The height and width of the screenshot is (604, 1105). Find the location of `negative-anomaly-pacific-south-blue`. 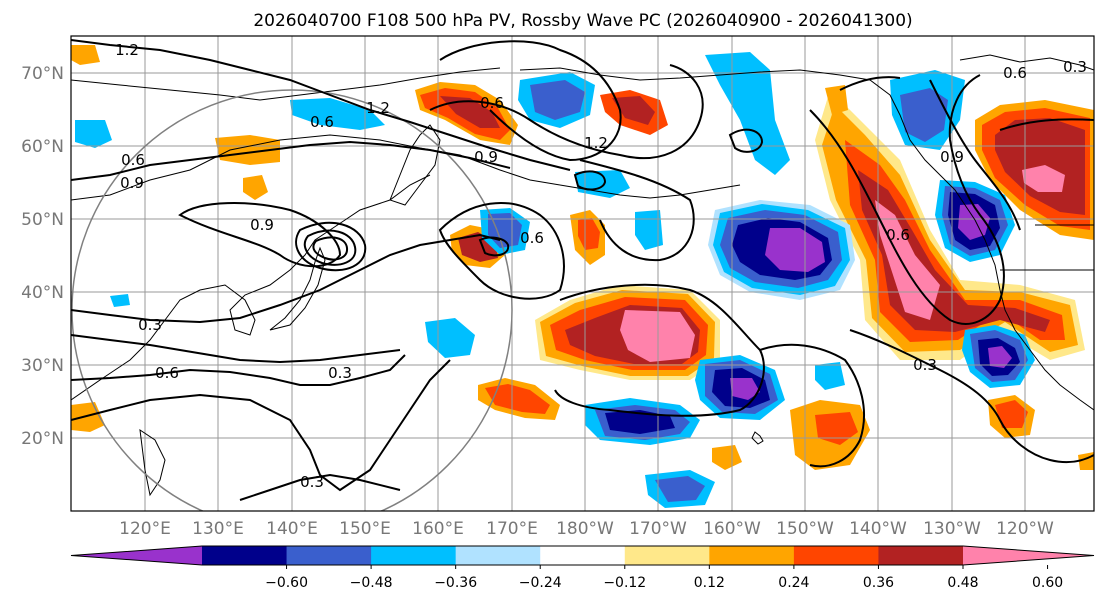

negative-anomaly-pacific-south-blue is located at coordinates (680, 489).